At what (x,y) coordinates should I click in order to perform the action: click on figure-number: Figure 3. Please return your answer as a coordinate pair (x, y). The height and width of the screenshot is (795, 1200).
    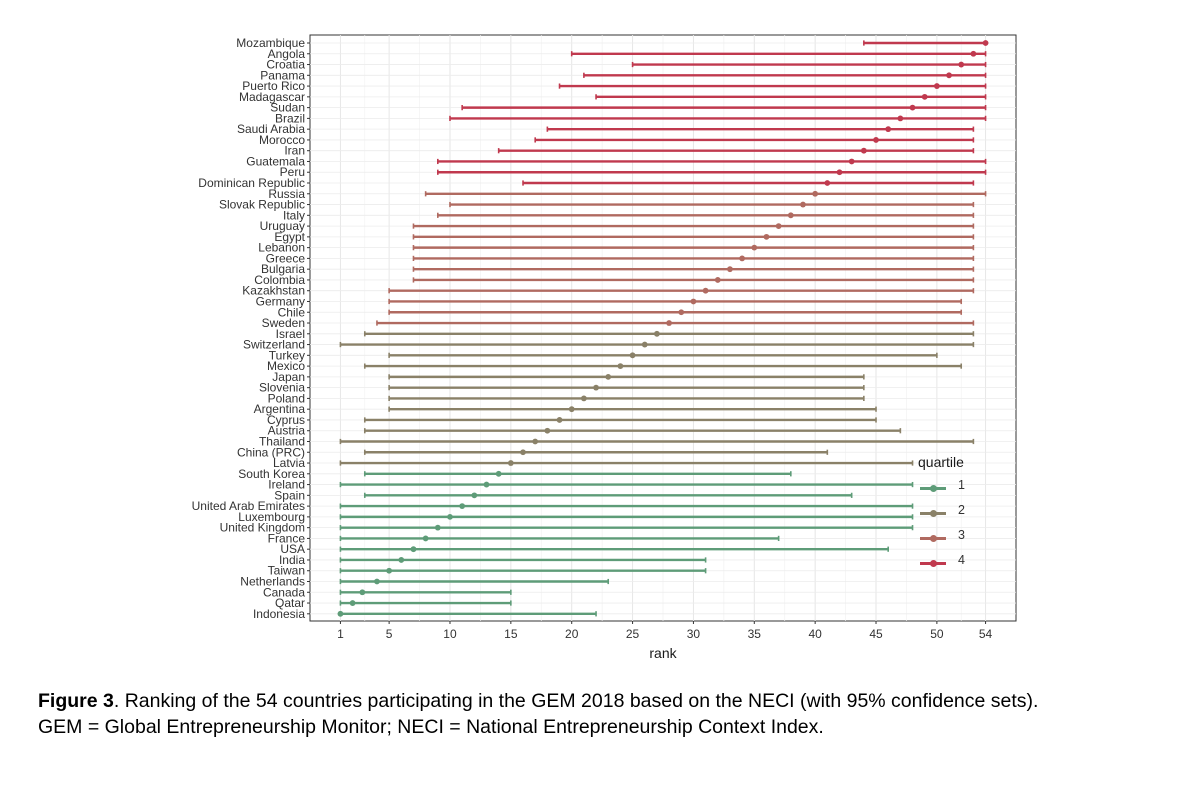
    Looking at the image, I should click on (76, 701).